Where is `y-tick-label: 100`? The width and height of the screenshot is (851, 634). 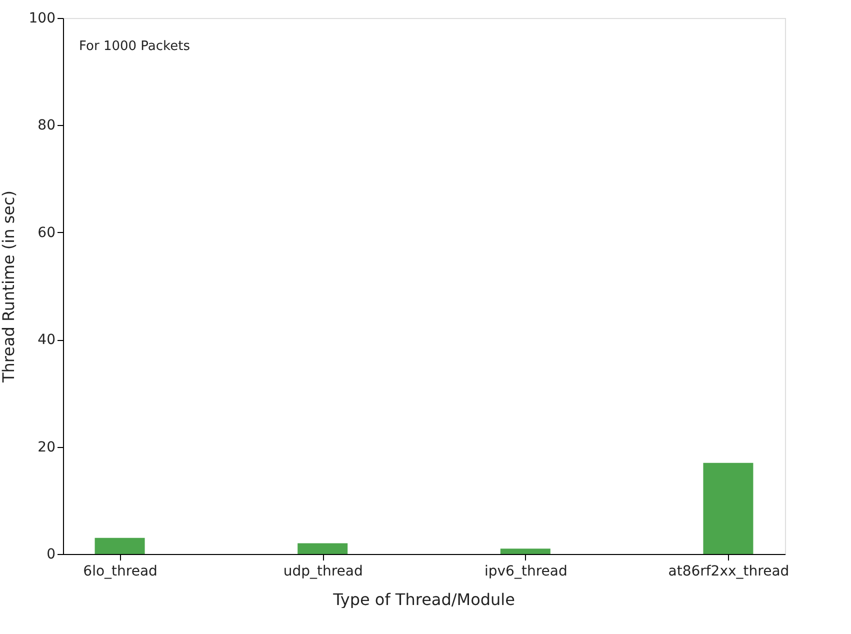
y-tick-label: 100 is located at coordinates (42, 18).